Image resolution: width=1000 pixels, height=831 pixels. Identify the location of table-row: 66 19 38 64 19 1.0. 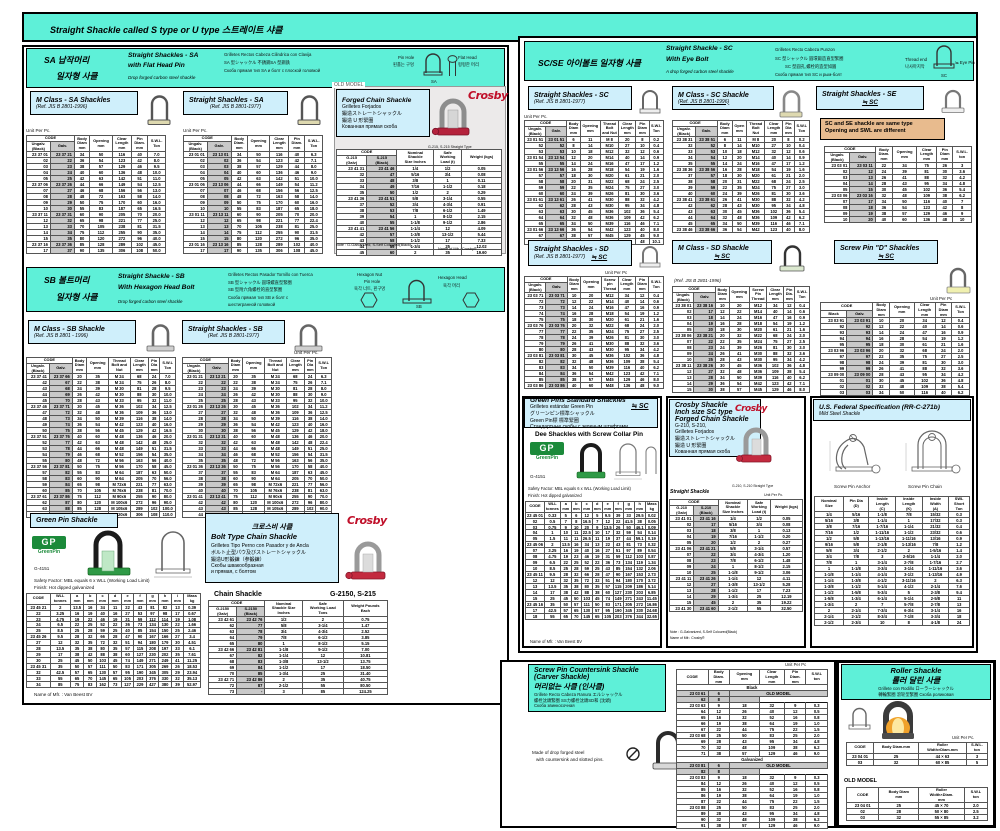
(752, 724).